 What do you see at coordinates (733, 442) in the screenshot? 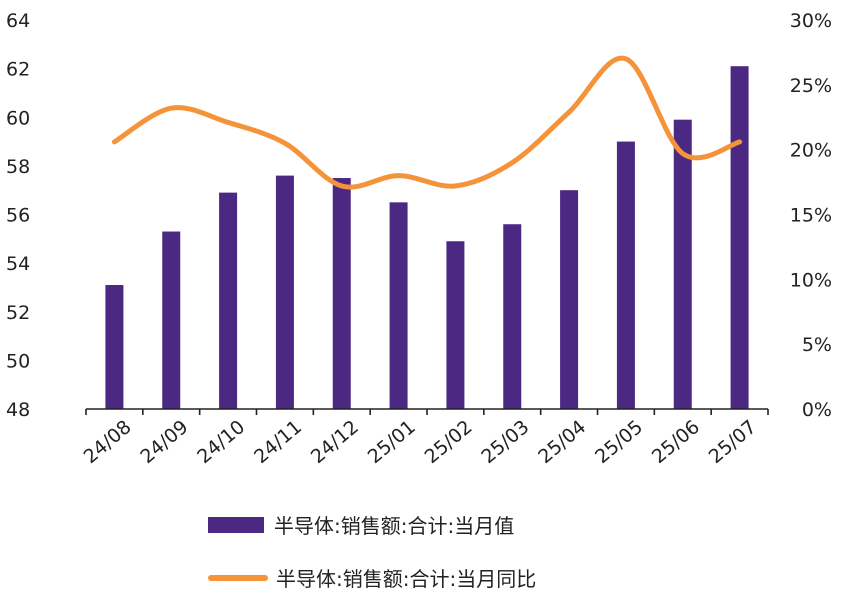
I see `category-label: 25/07` at bounding box center [733, 442].